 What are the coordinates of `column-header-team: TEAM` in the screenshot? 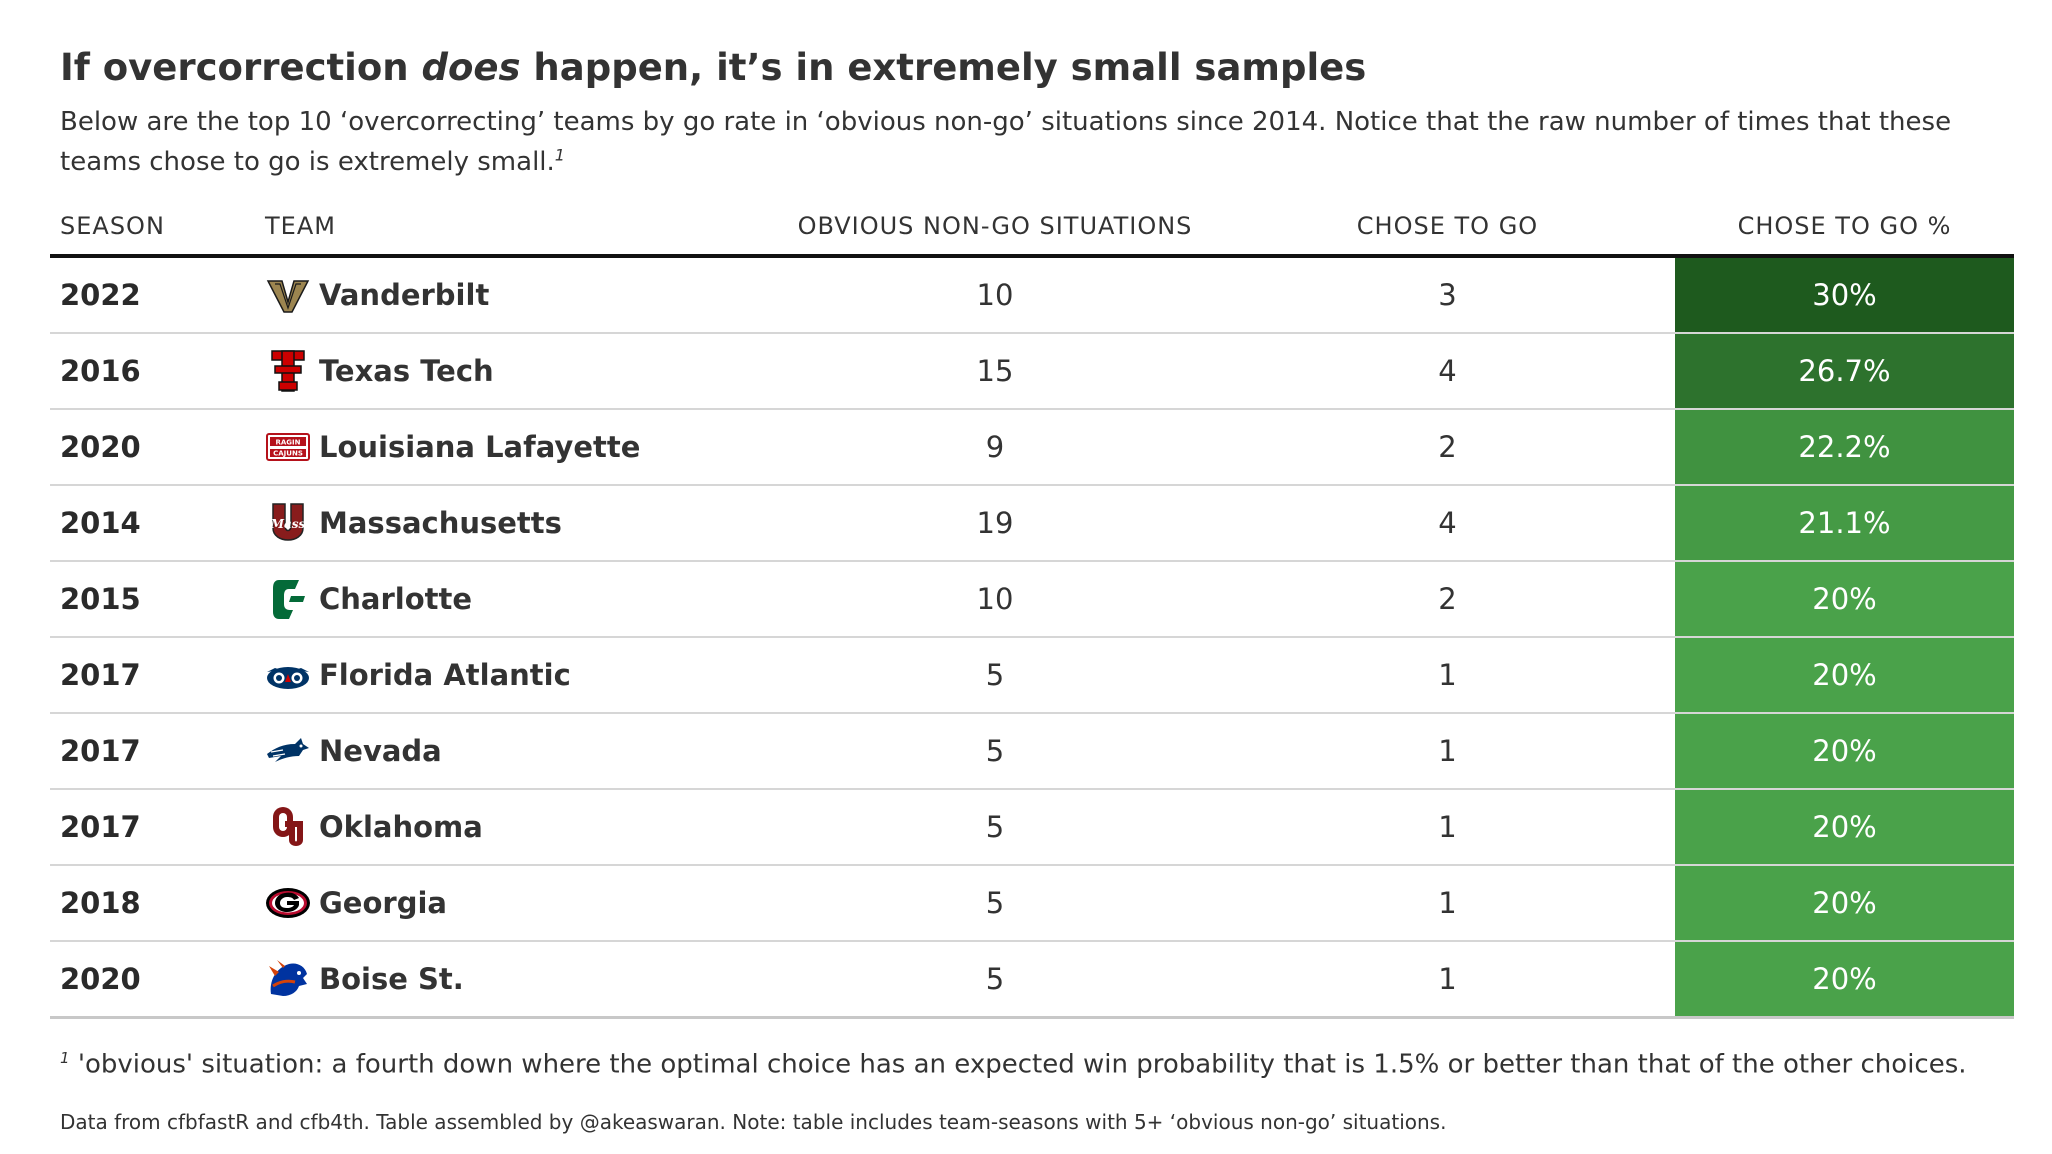 It's located at (512, 228).